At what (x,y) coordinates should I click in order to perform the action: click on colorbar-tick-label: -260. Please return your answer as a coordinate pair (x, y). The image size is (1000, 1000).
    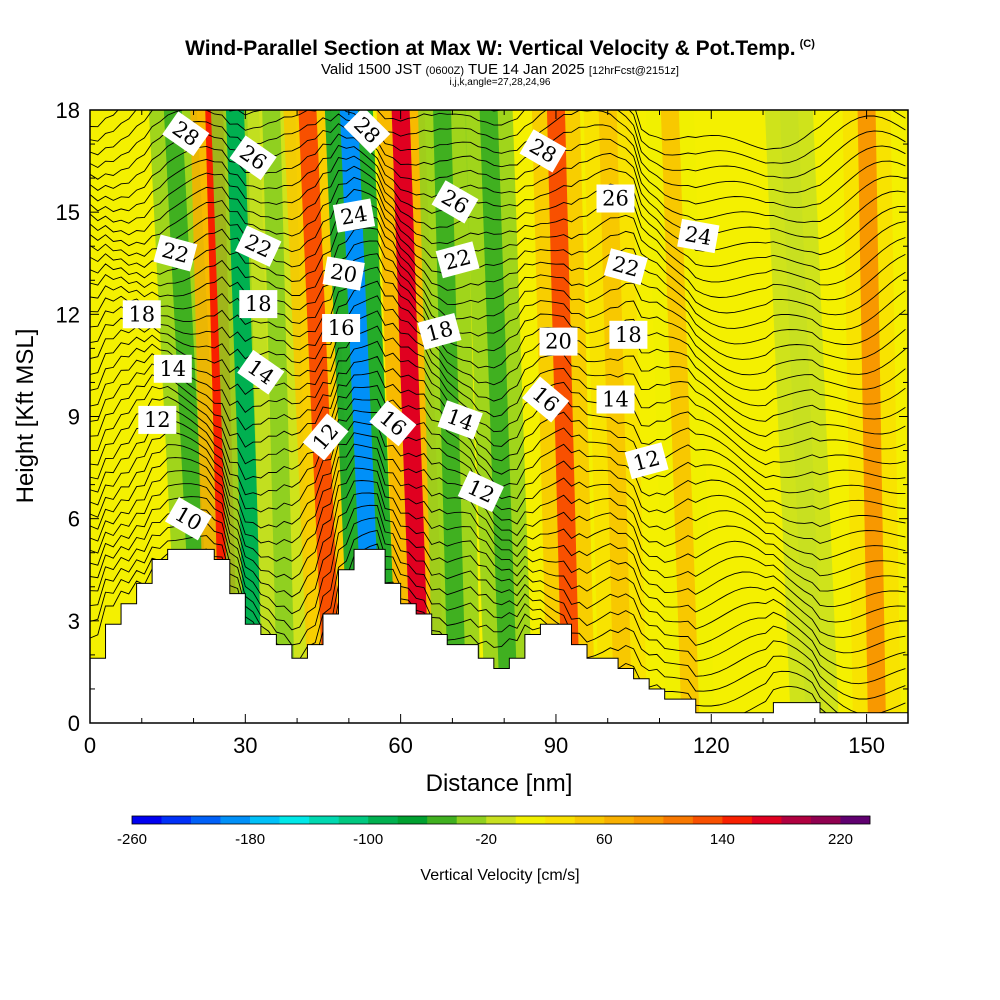
    Looking at the image, I should click on (132, 839).